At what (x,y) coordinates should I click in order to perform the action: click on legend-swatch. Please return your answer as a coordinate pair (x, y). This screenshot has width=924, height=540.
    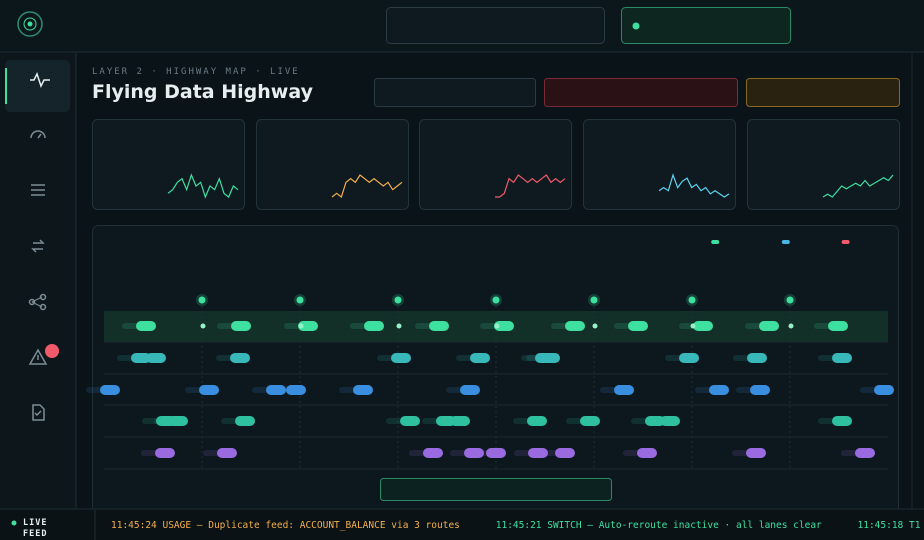
    Looking at the image, I should click on (845, 242).